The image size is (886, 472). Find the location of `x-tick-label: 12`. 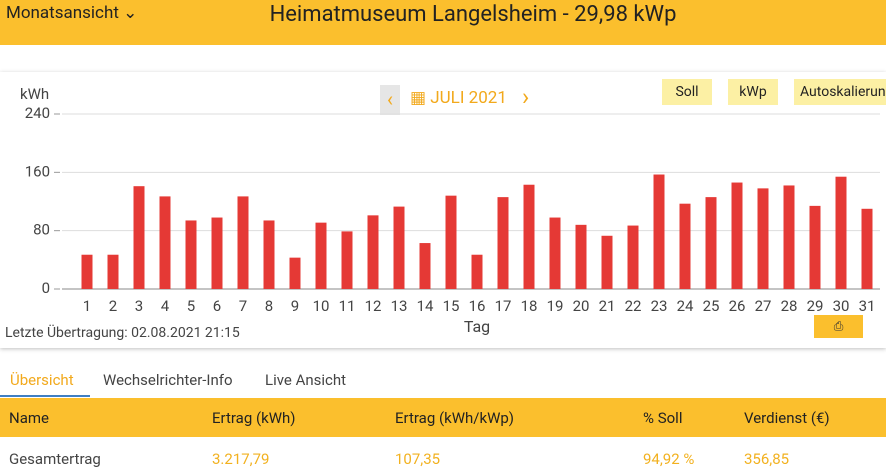

x-tick-label: 12 is located at coordinates (373, 306).